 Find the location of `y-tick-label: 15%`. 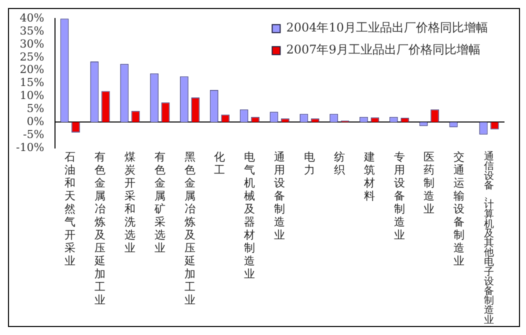

y-tick-label: 15% is located at coordinates (32, 83).